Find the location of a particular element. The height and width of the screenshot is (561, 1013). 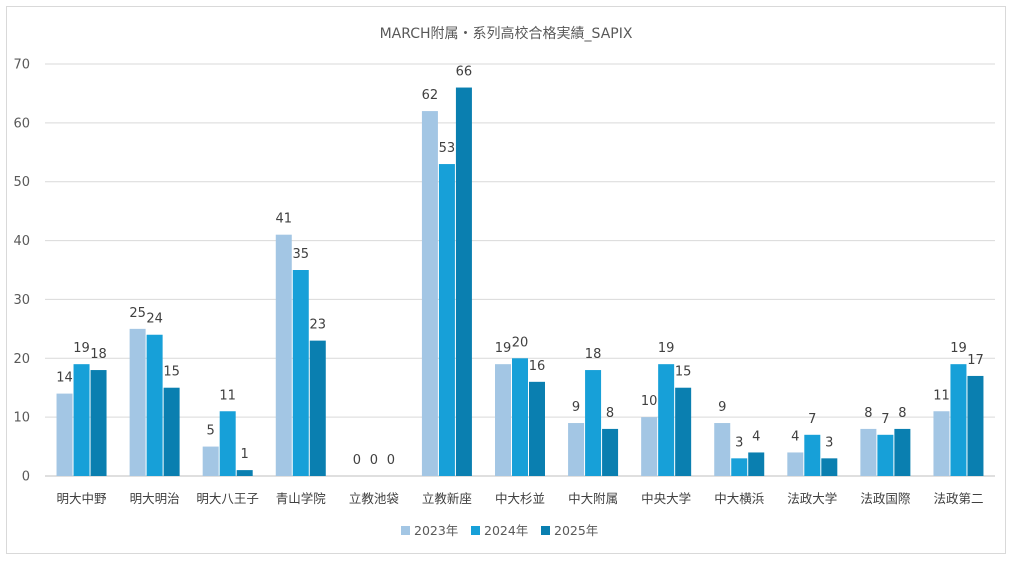

y-tick-label: 70 is located at coordinates (21, 65).